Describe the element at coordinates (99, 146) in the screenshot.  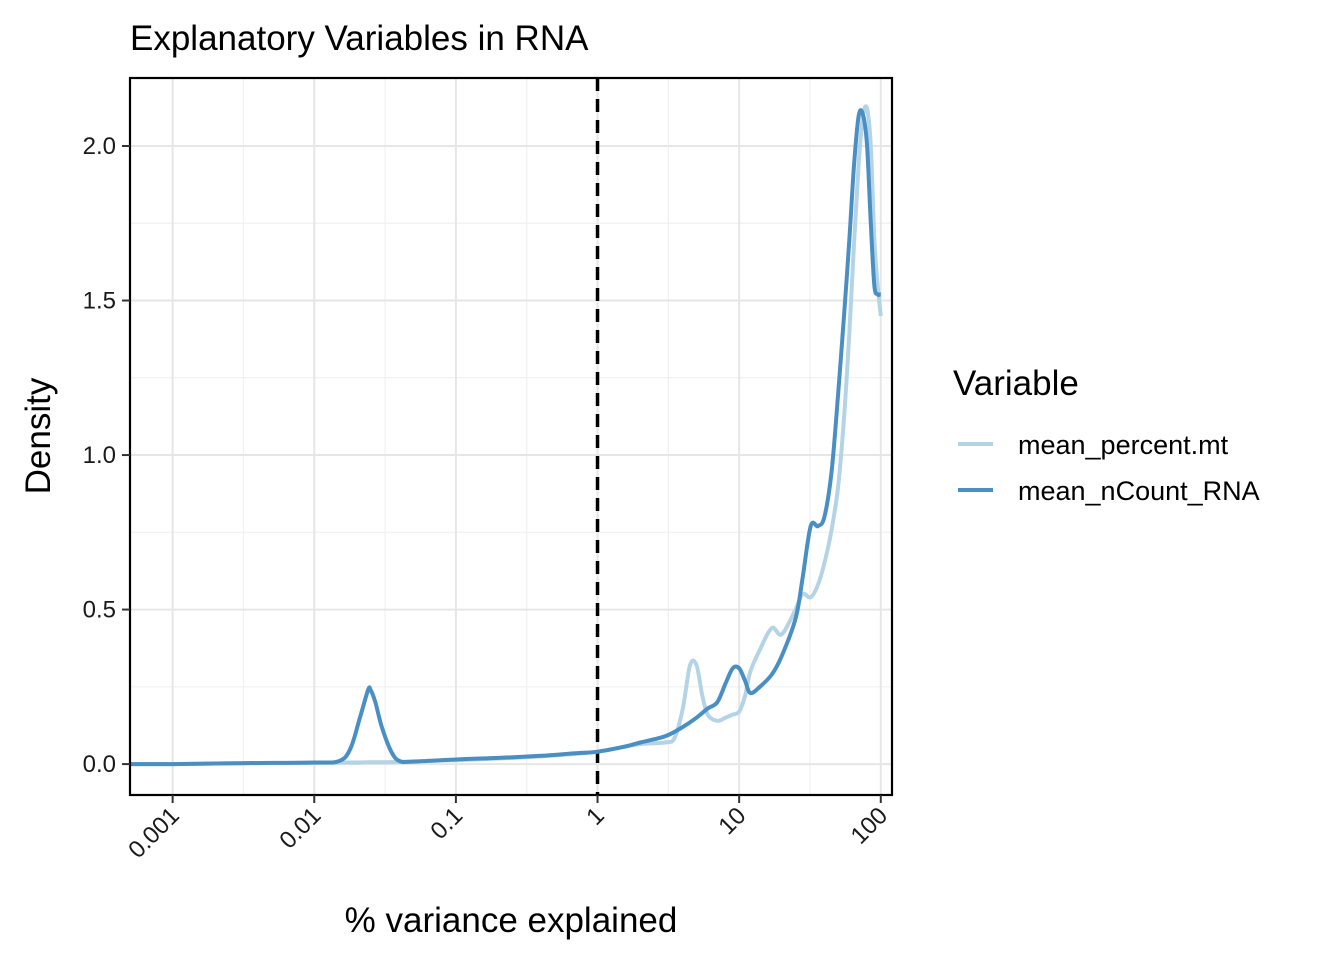
I see `y-tick-label: 2.0` at that location.